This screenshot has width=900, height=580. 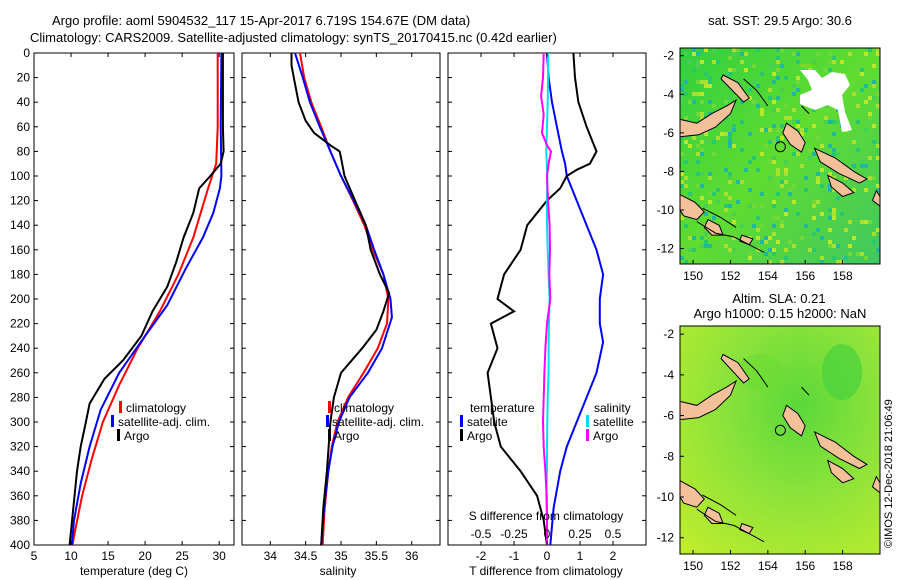 What do you see at coordinates (20, 520) in the screenshot?
I see `y-tick-label: 380` at bounding box center [20, 520].